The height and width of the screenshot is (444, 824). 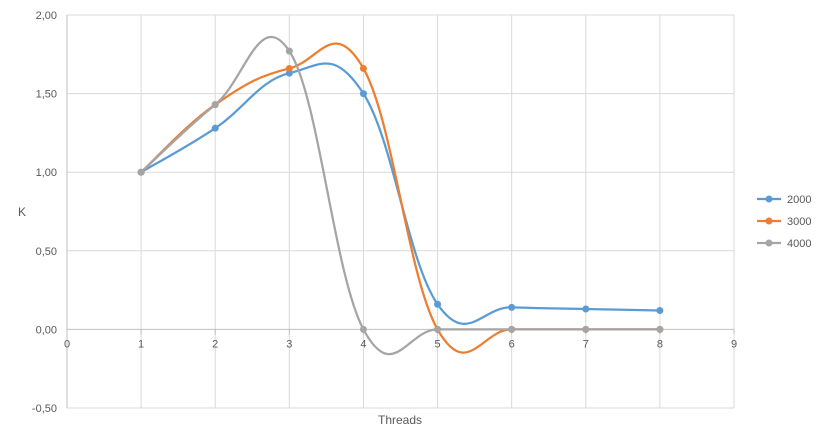 I want to click on x-tick-label: 4, so click(x=363, y=344).